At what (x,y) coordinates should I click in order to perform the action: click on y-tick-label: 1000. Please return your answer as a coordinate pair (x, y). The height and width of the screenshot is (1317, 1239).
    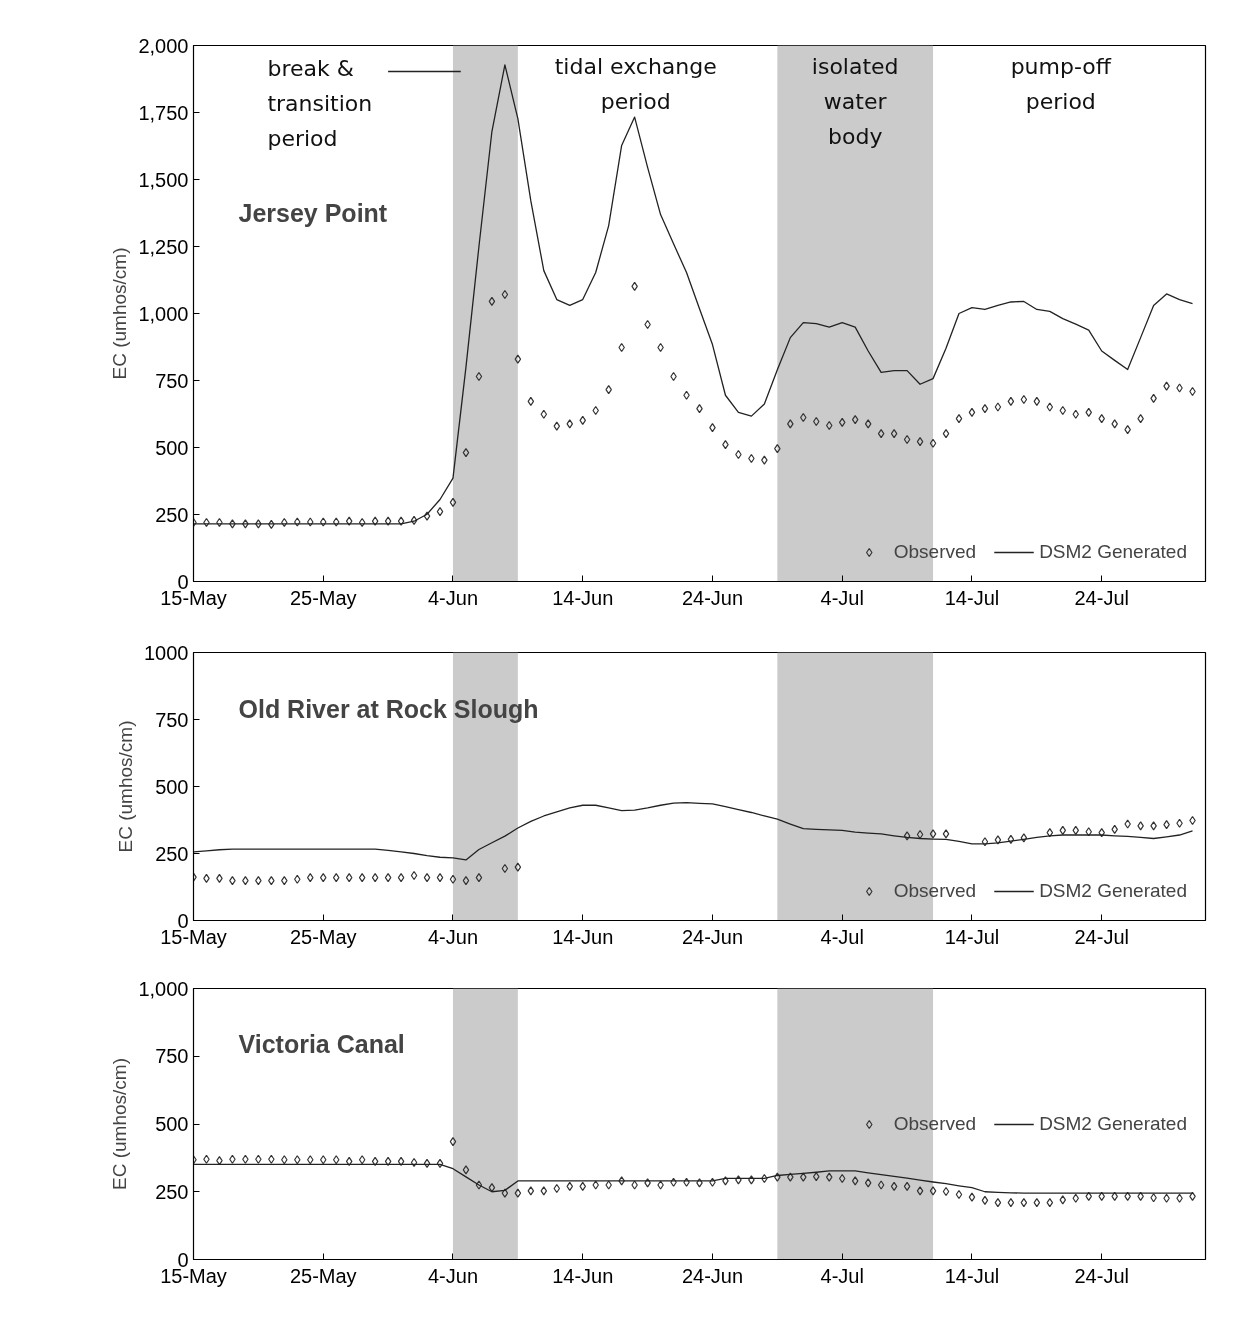
    Looking at the image, I should click on (166, 652).